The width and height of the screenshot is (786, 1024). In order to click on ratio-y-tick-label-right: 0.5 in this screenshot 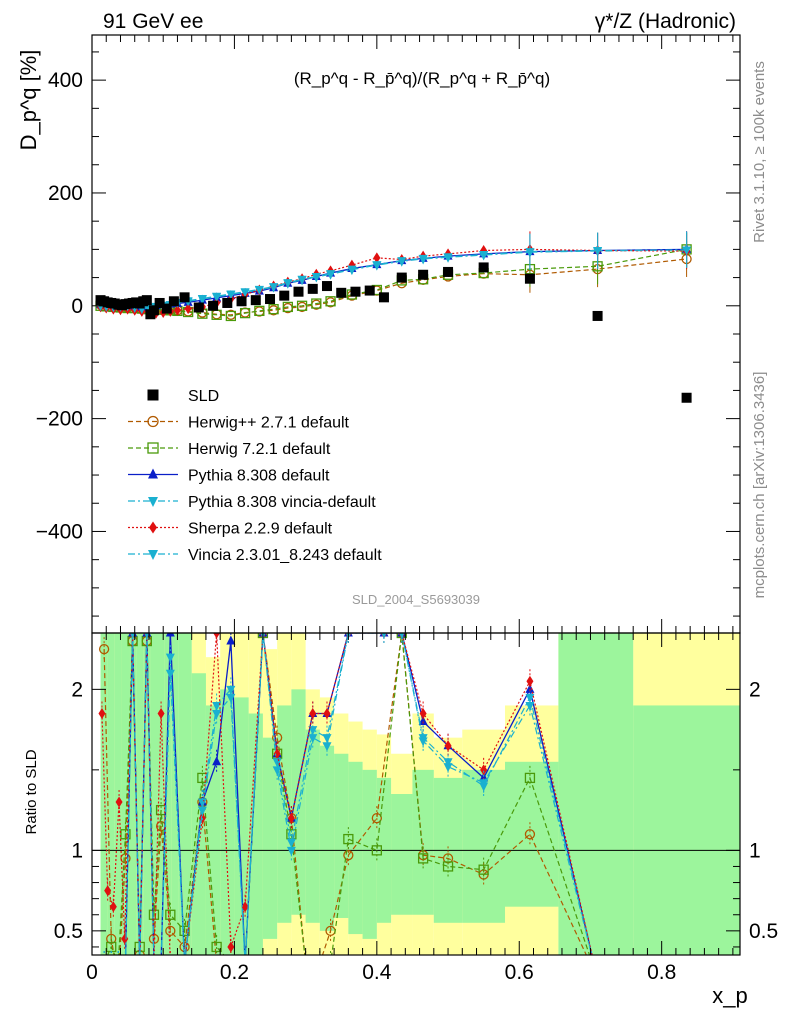, I will do `click(763, 931)`.